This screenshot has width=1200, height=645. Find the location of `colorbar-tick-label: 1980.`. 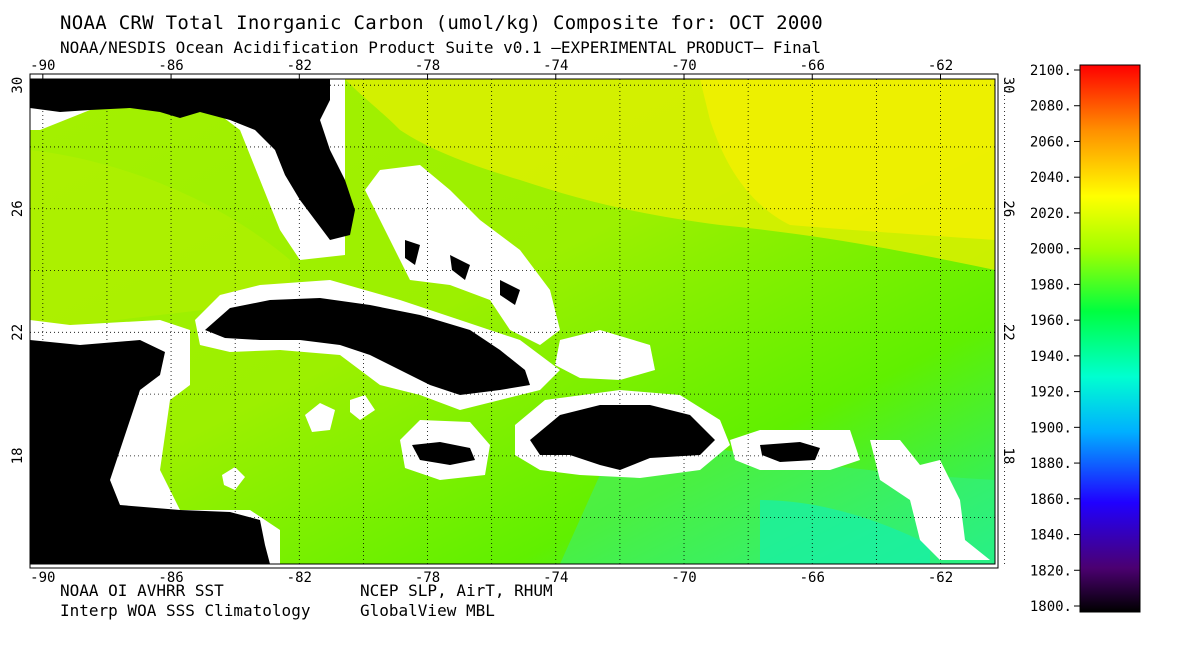

colorbar-tick-label: 1980. is located at coordinates (1051, 285).